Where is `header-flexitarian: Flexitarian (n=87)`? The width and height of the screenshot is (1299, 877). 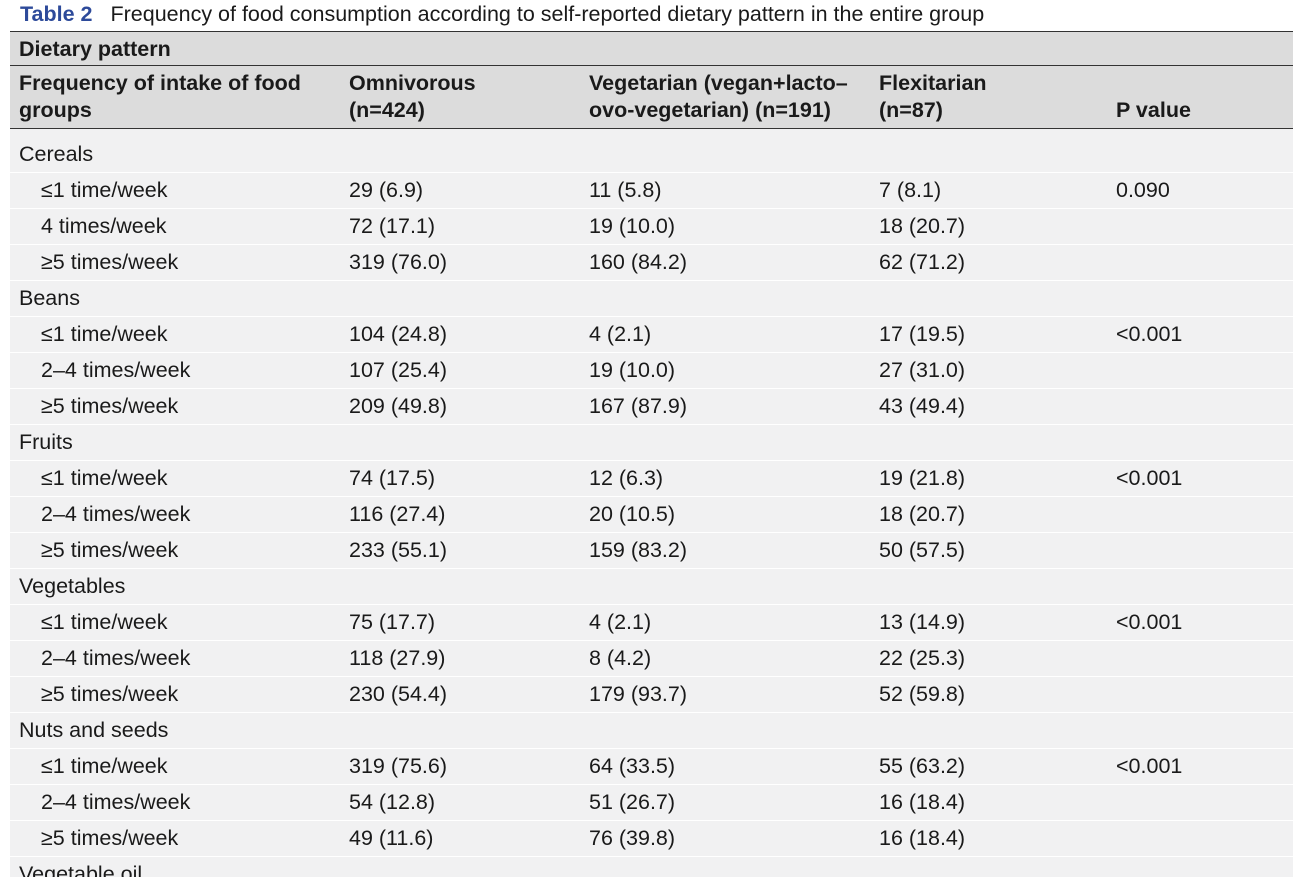
header-flexitarian: Flexitarian (n=87) is located at coordinates (933, 96).